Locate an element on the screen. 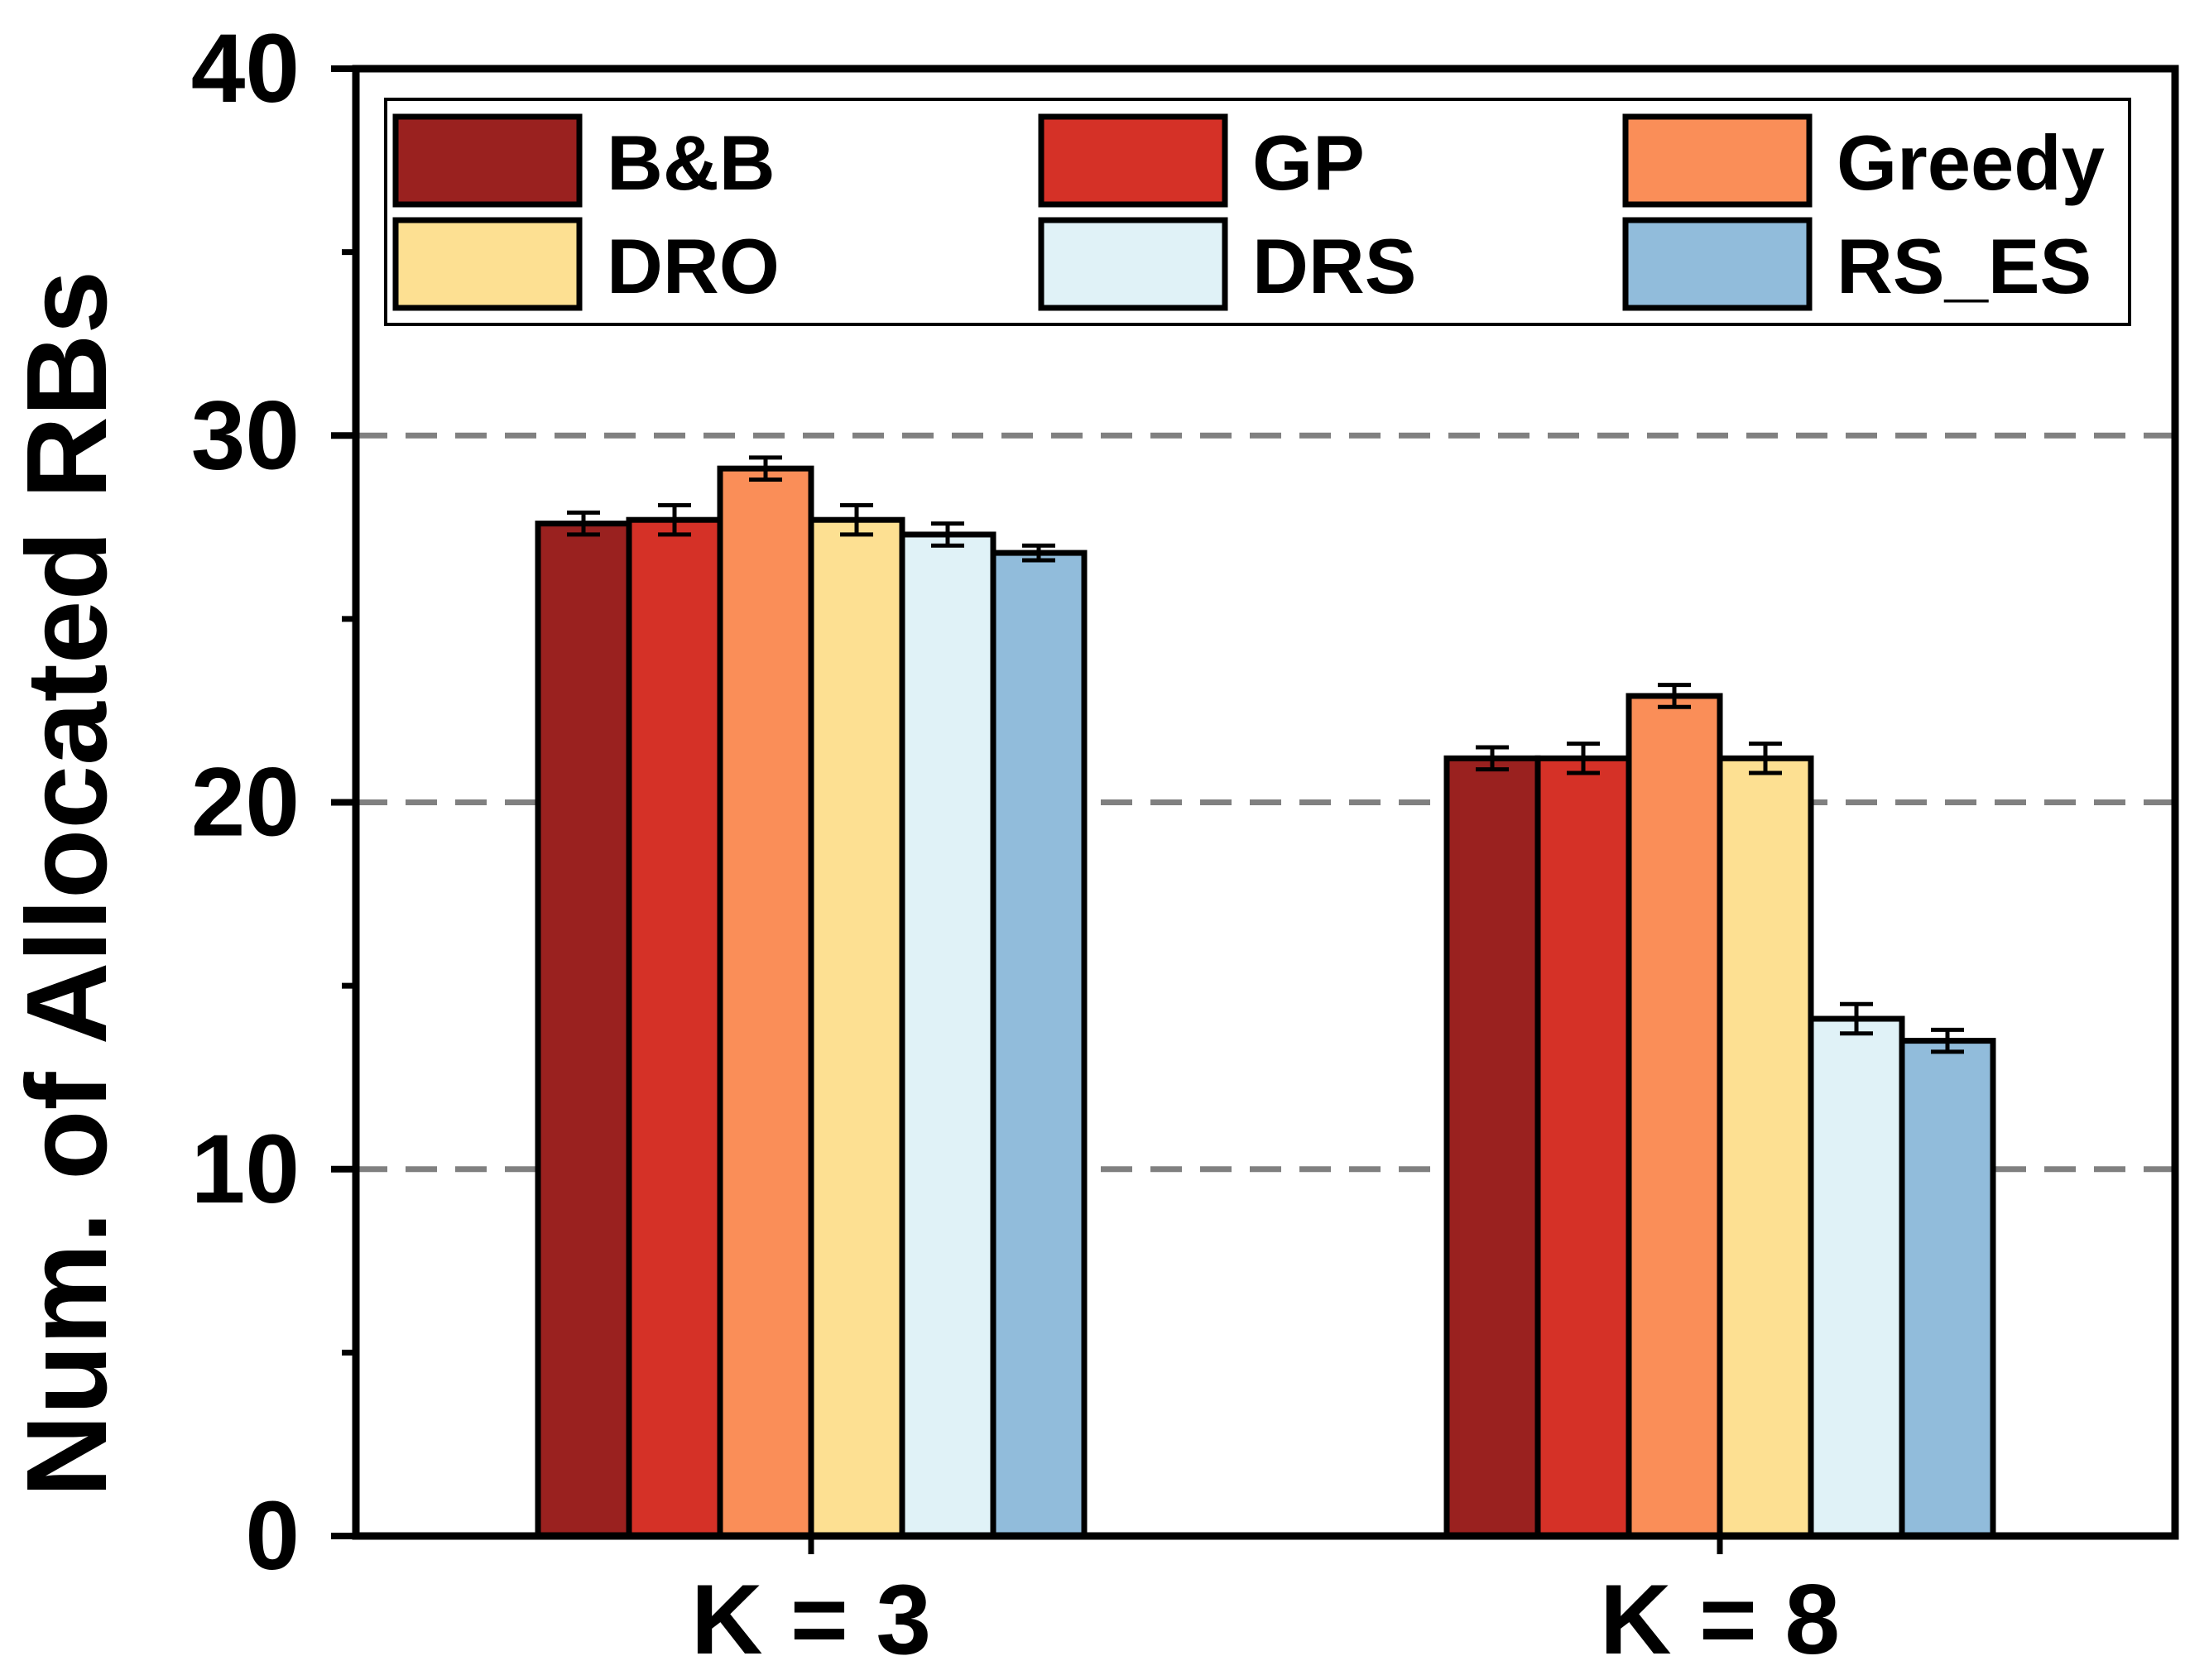 The image size is (2185, 1680). bar-drs-k8 is located at coordinates (1857, 1277).